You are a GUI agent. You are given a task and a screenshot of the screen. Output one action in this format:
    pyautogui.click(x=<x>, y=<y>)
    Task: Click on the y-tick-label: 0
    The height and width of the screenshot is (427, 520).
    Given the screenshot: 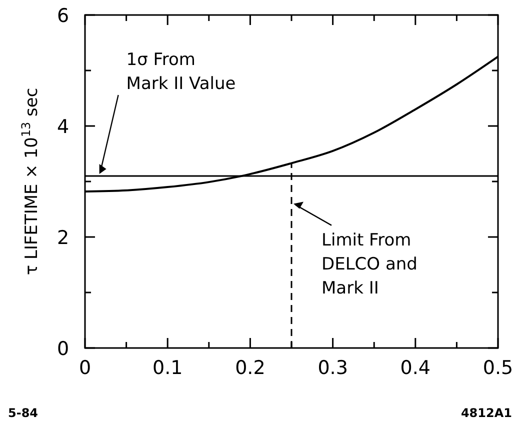 What is the action you would take?
    pyautogui.click(x=63, y=349)
    